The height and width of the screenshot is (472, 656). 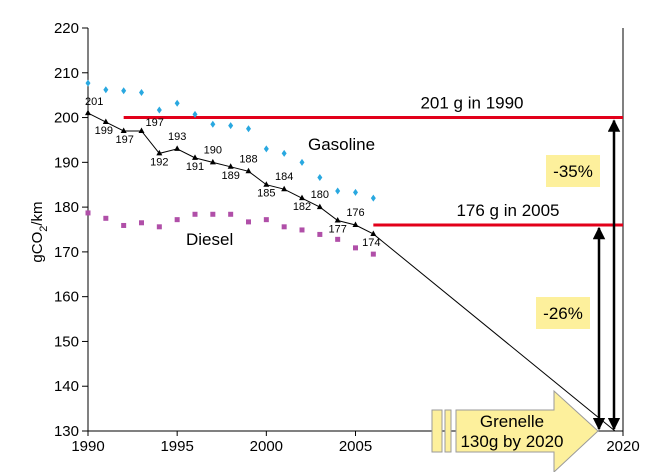 I want to click on y-tick-label: 210, so click(x=66, y=73).